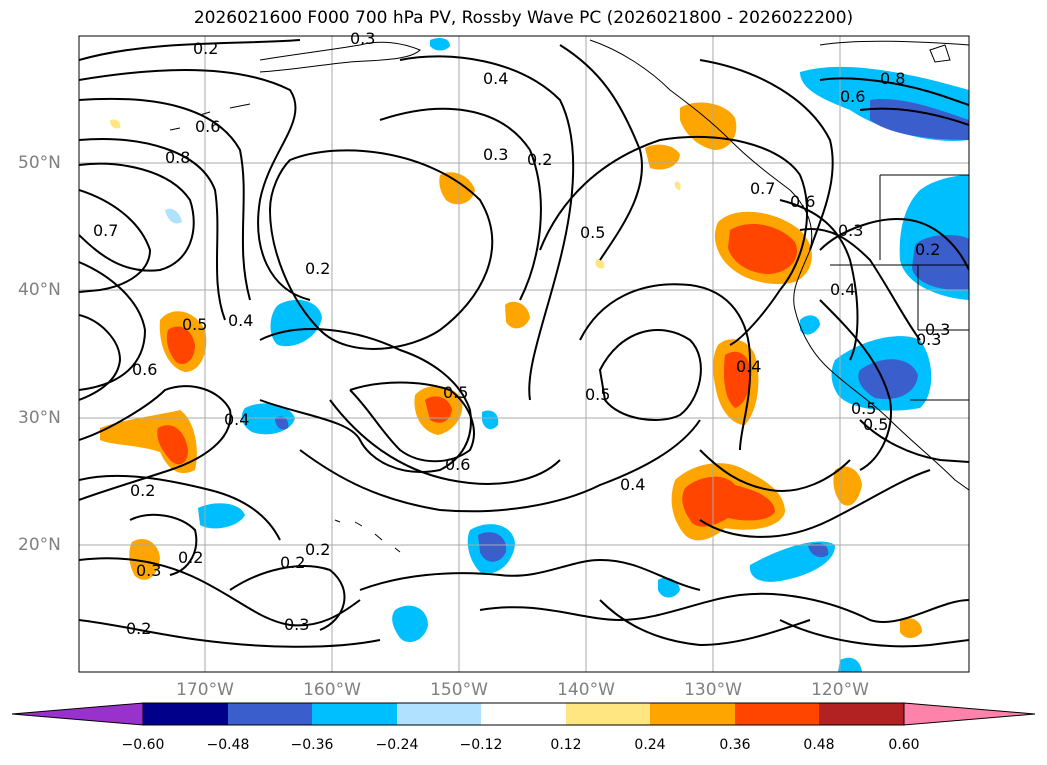 The image size is (1047, 765). What do you see at coordinates (77, 714) in the screenshot?
I see `colorbar-extend-low` at bounding box center [77, 714].